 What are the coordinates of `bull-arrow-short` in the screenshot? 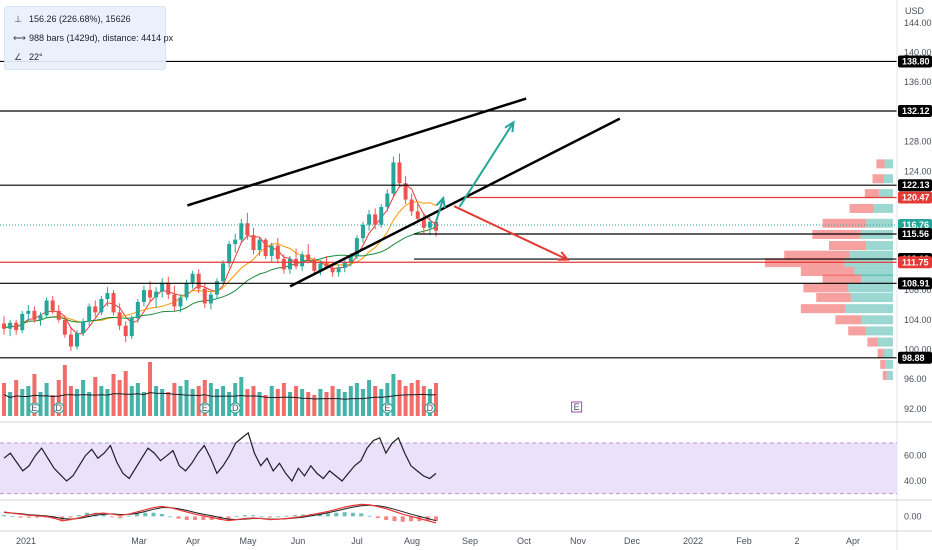 It's located at (439, 213).